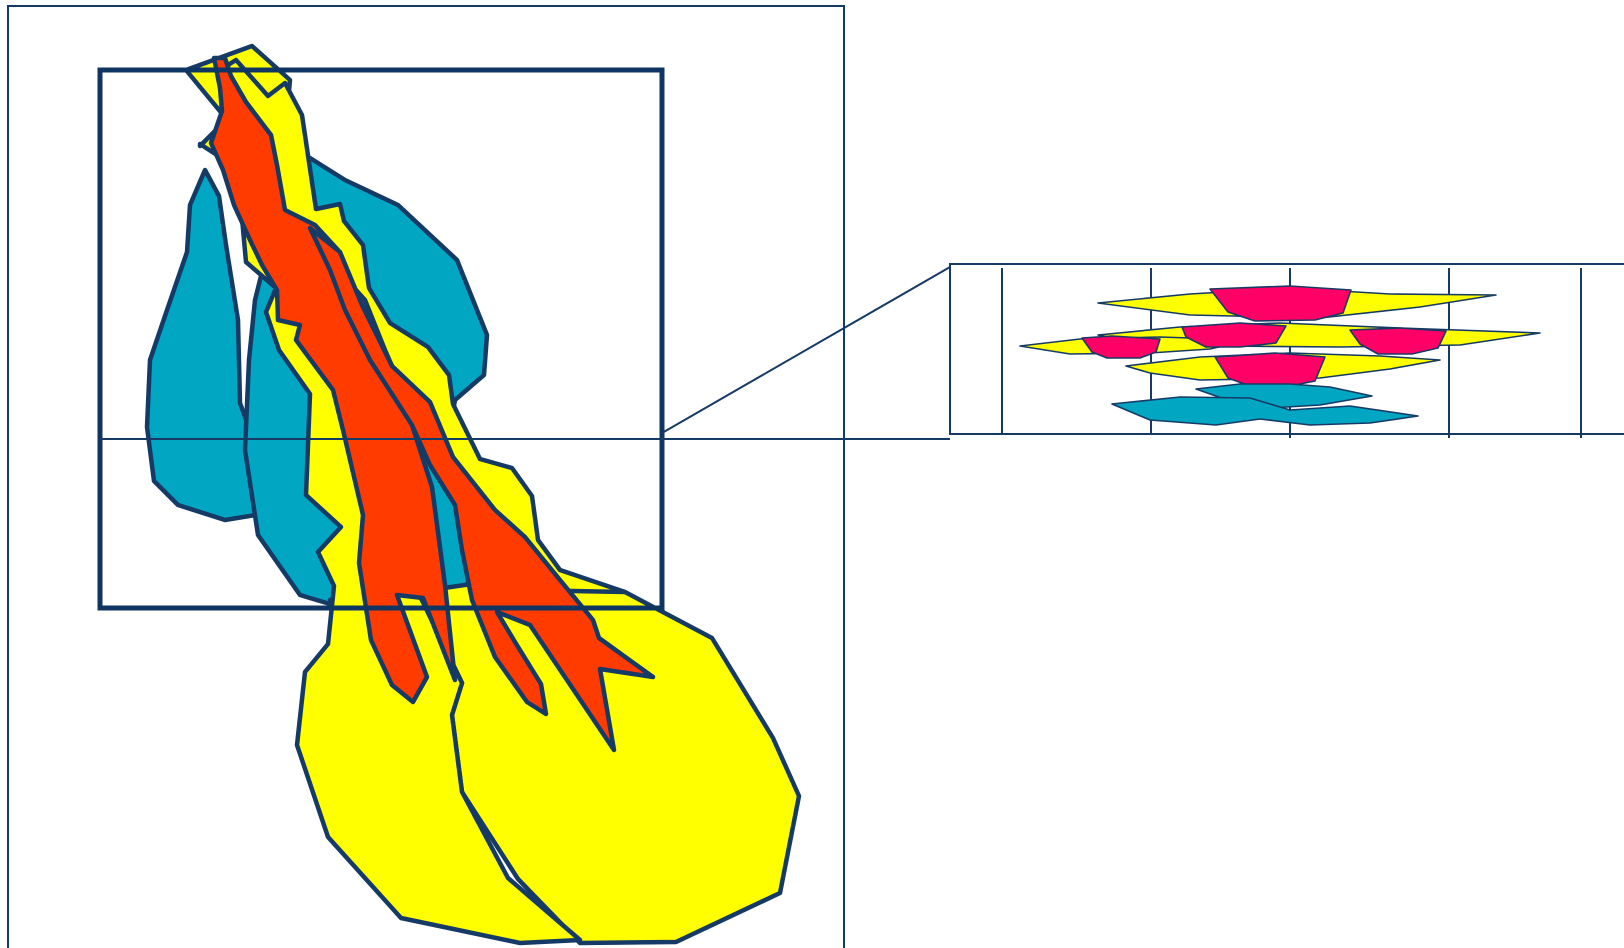  Describe the element at coordinates (806, 350) in the screenshot. I see `connector-line` at that location.